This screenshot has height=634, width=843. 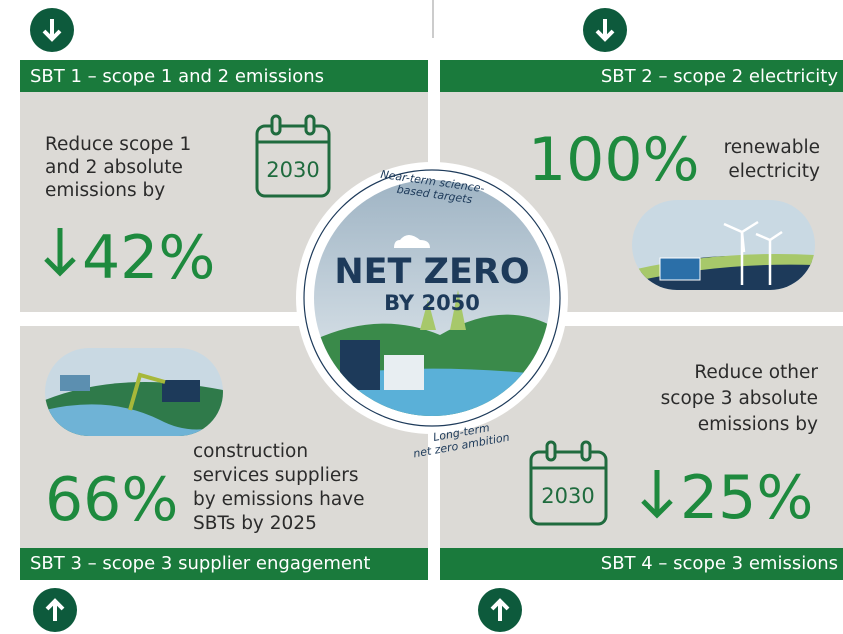 I want to click on text-line: renewable, so click(x=772, y=147).